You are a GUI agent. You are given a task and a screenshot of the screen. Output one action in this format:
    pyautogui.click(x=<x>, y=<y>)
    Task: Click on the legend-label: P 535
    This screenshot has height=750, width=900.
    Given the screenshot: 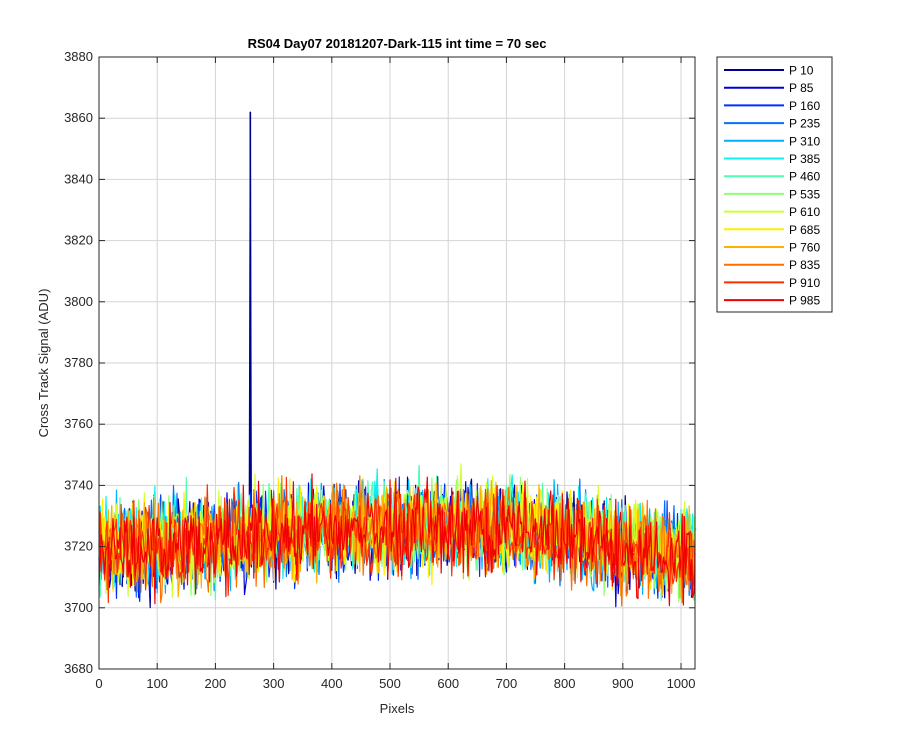 What is the action you would take?
    pyautogui.click(x=804, y=194)
    